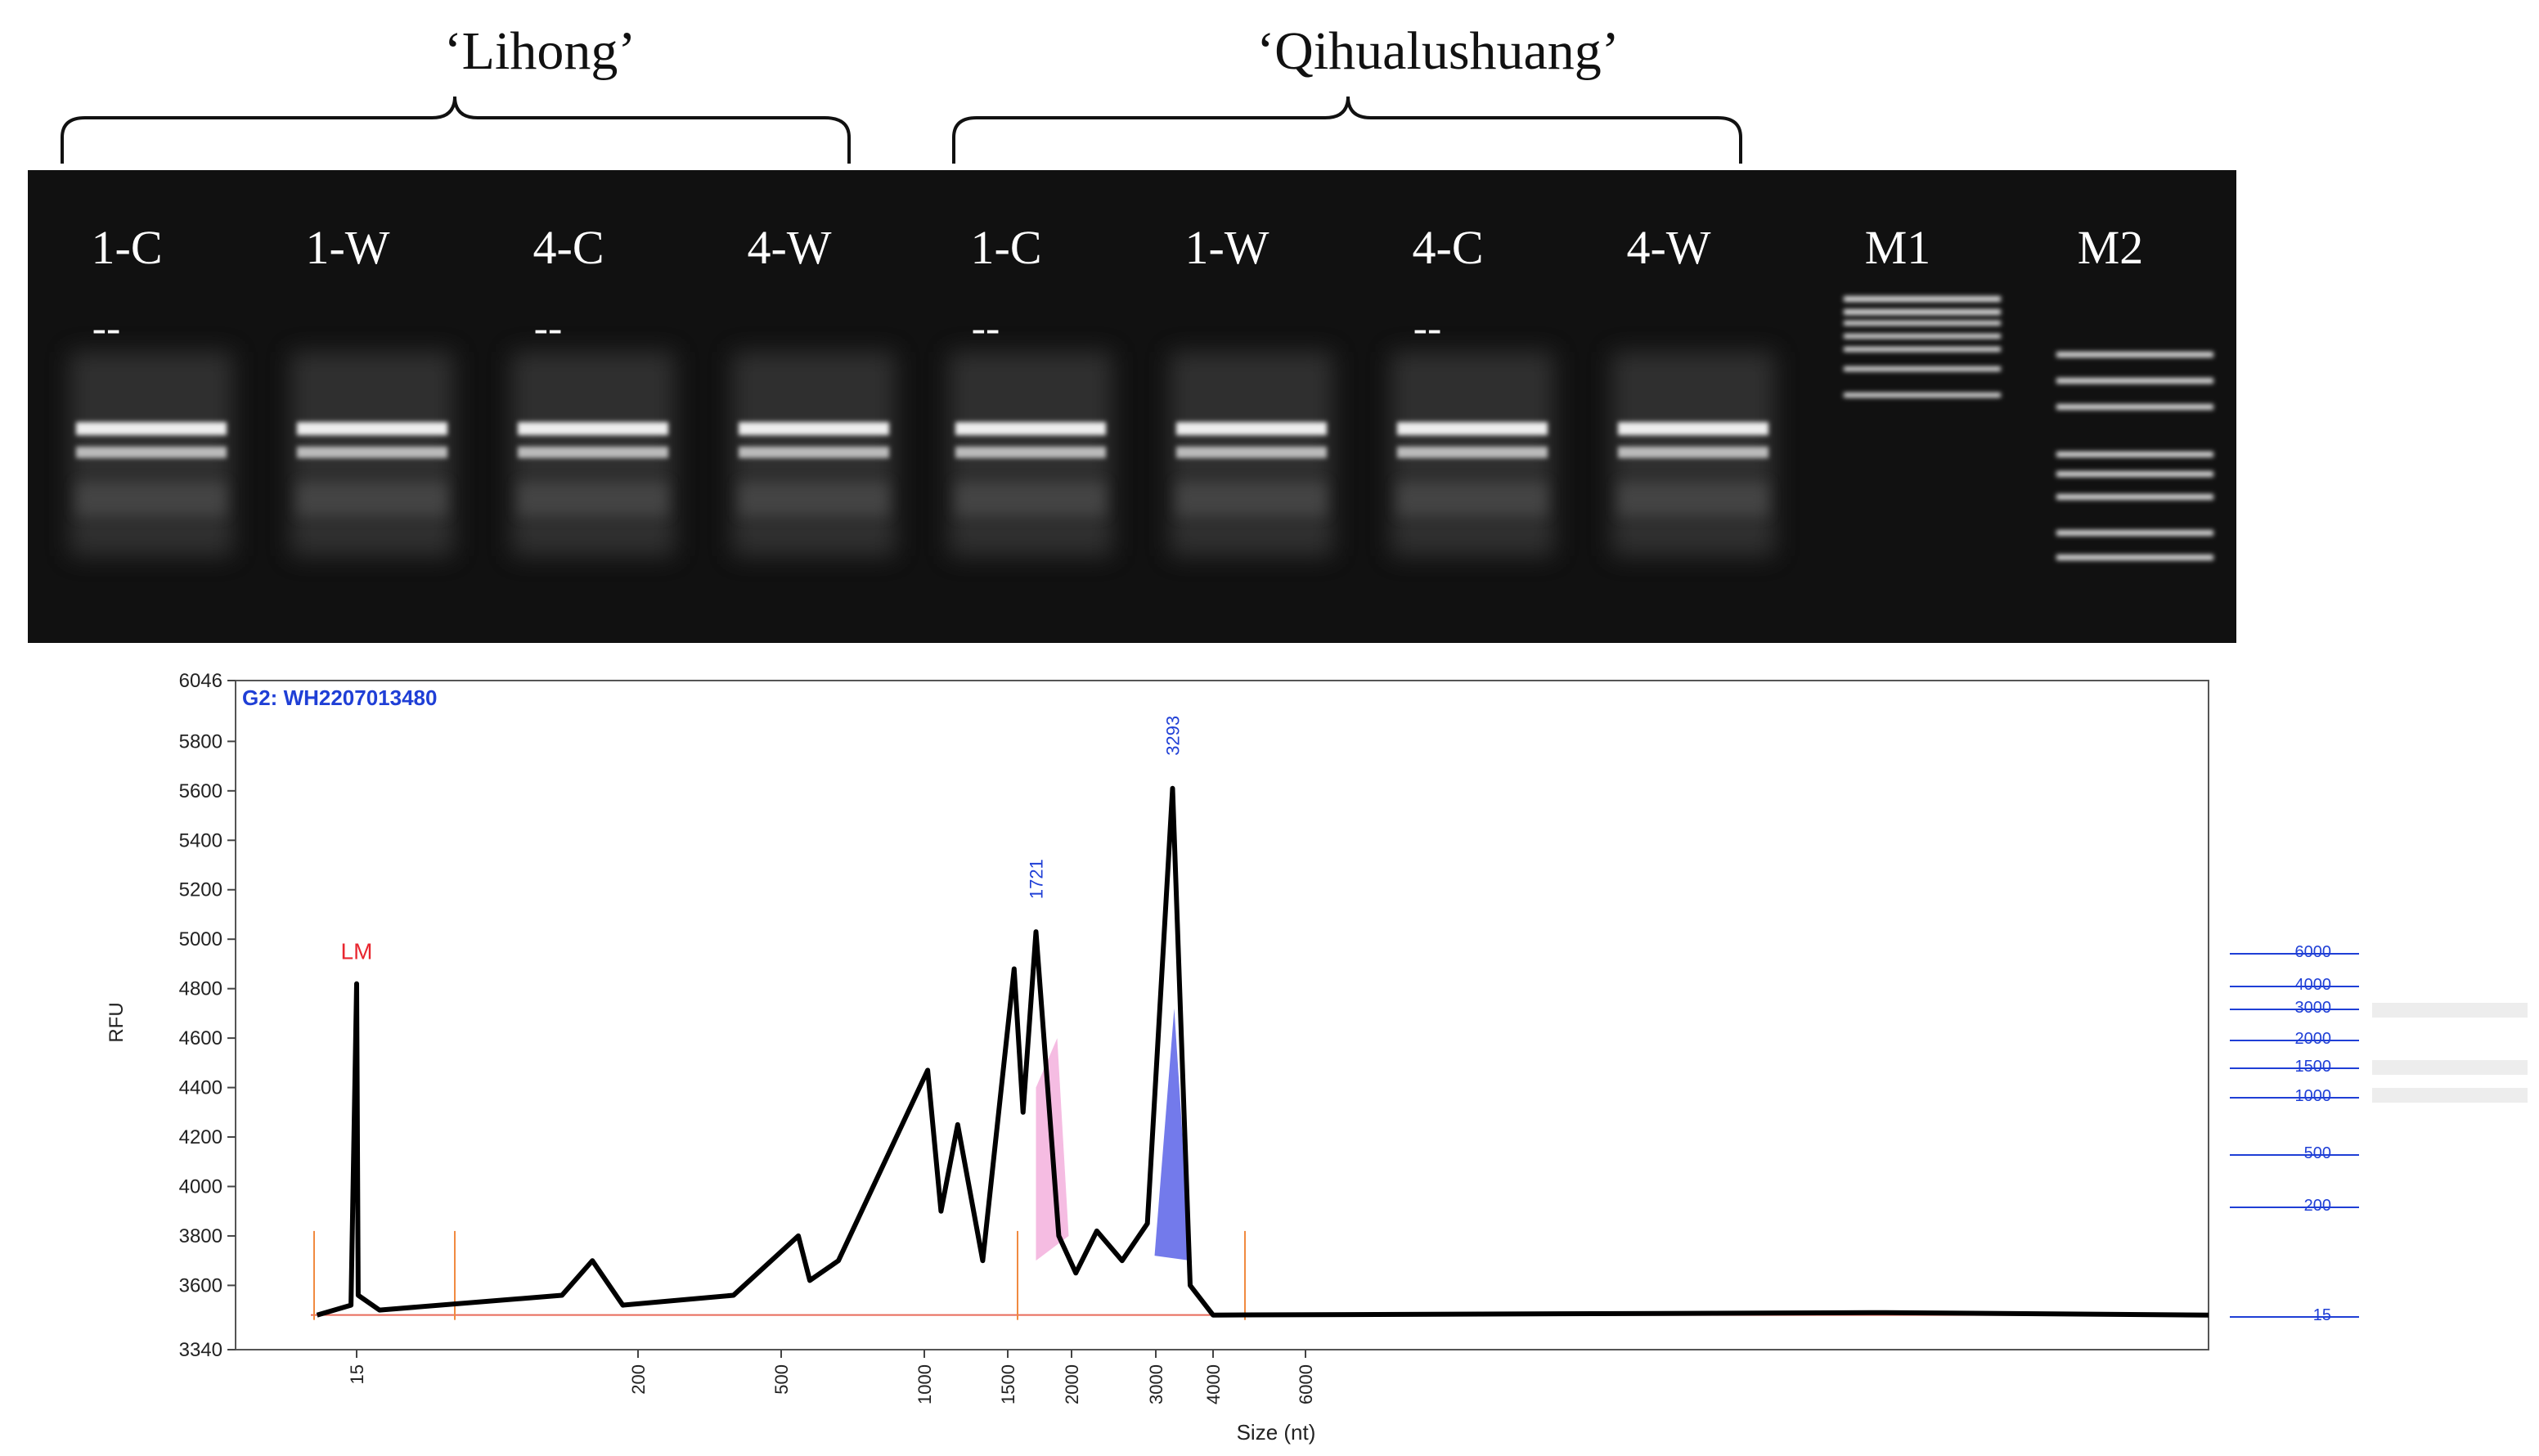 This screenshot has height=1456, width=2539. What do you see at coordinates (924, 1384) in the screenshot?
I see `x-tick-label: 1000` at bounding box center [924, 1384].